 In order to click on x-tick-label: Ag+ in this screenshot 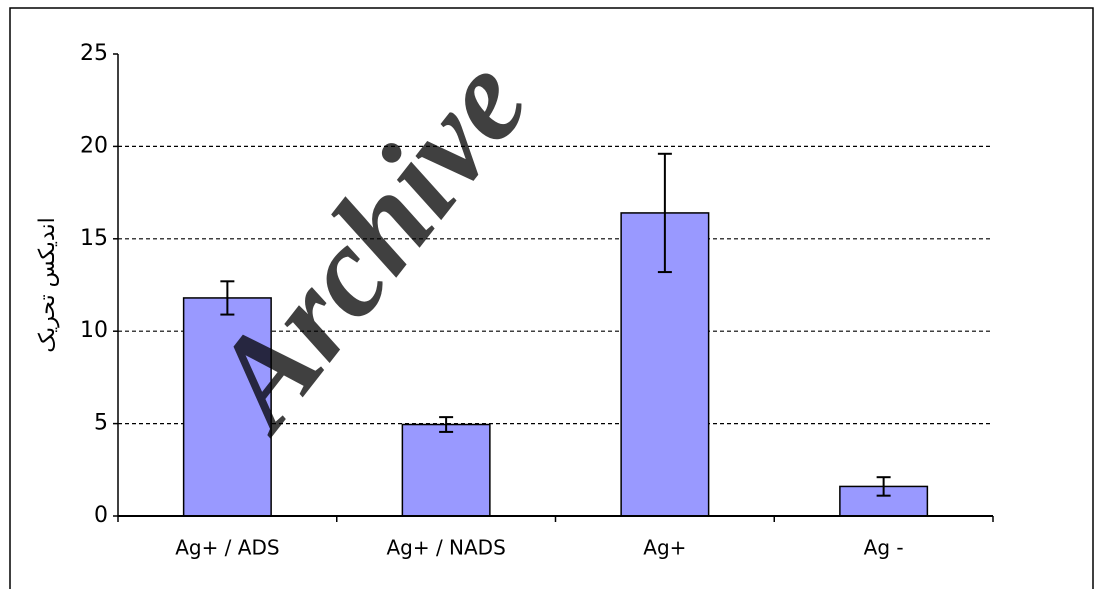, I will do `click(664, 548)`.